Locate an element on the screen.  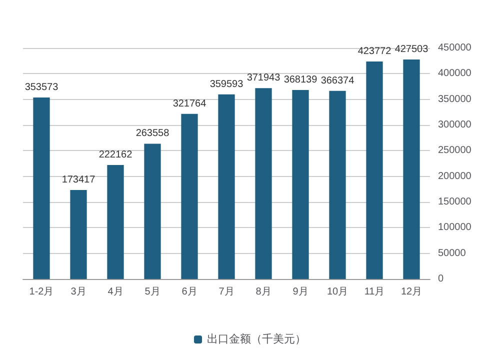
data-label: 263558 is located at coordinates (153, 134).